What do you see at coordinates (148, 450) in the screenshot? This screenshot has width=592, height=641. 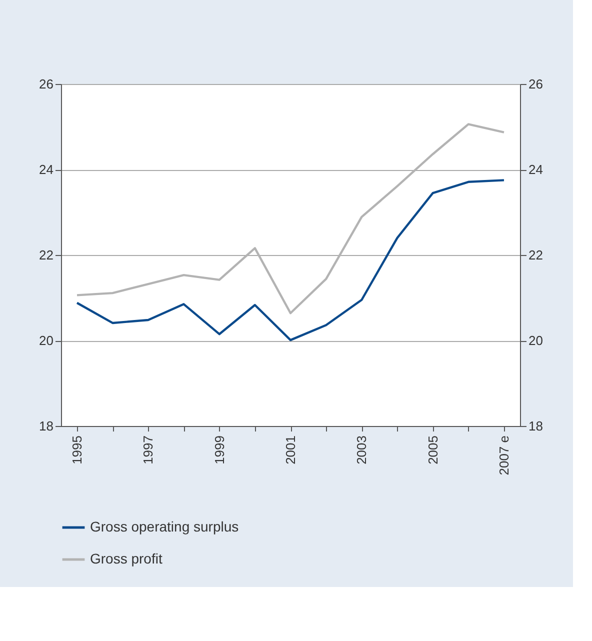 I see `x-tick-label: 1997` at bounding box center [148, 450].